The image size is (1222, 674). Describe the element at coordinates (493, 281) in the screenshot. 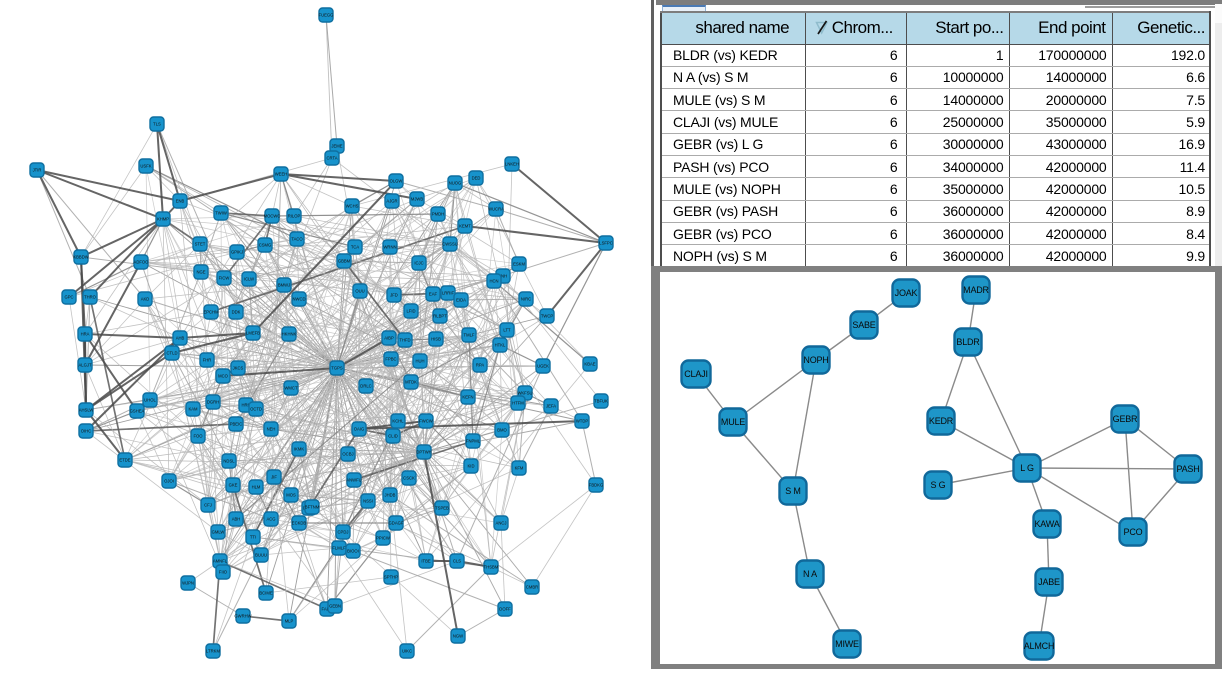

I see `svg-text: HCN` at that location.